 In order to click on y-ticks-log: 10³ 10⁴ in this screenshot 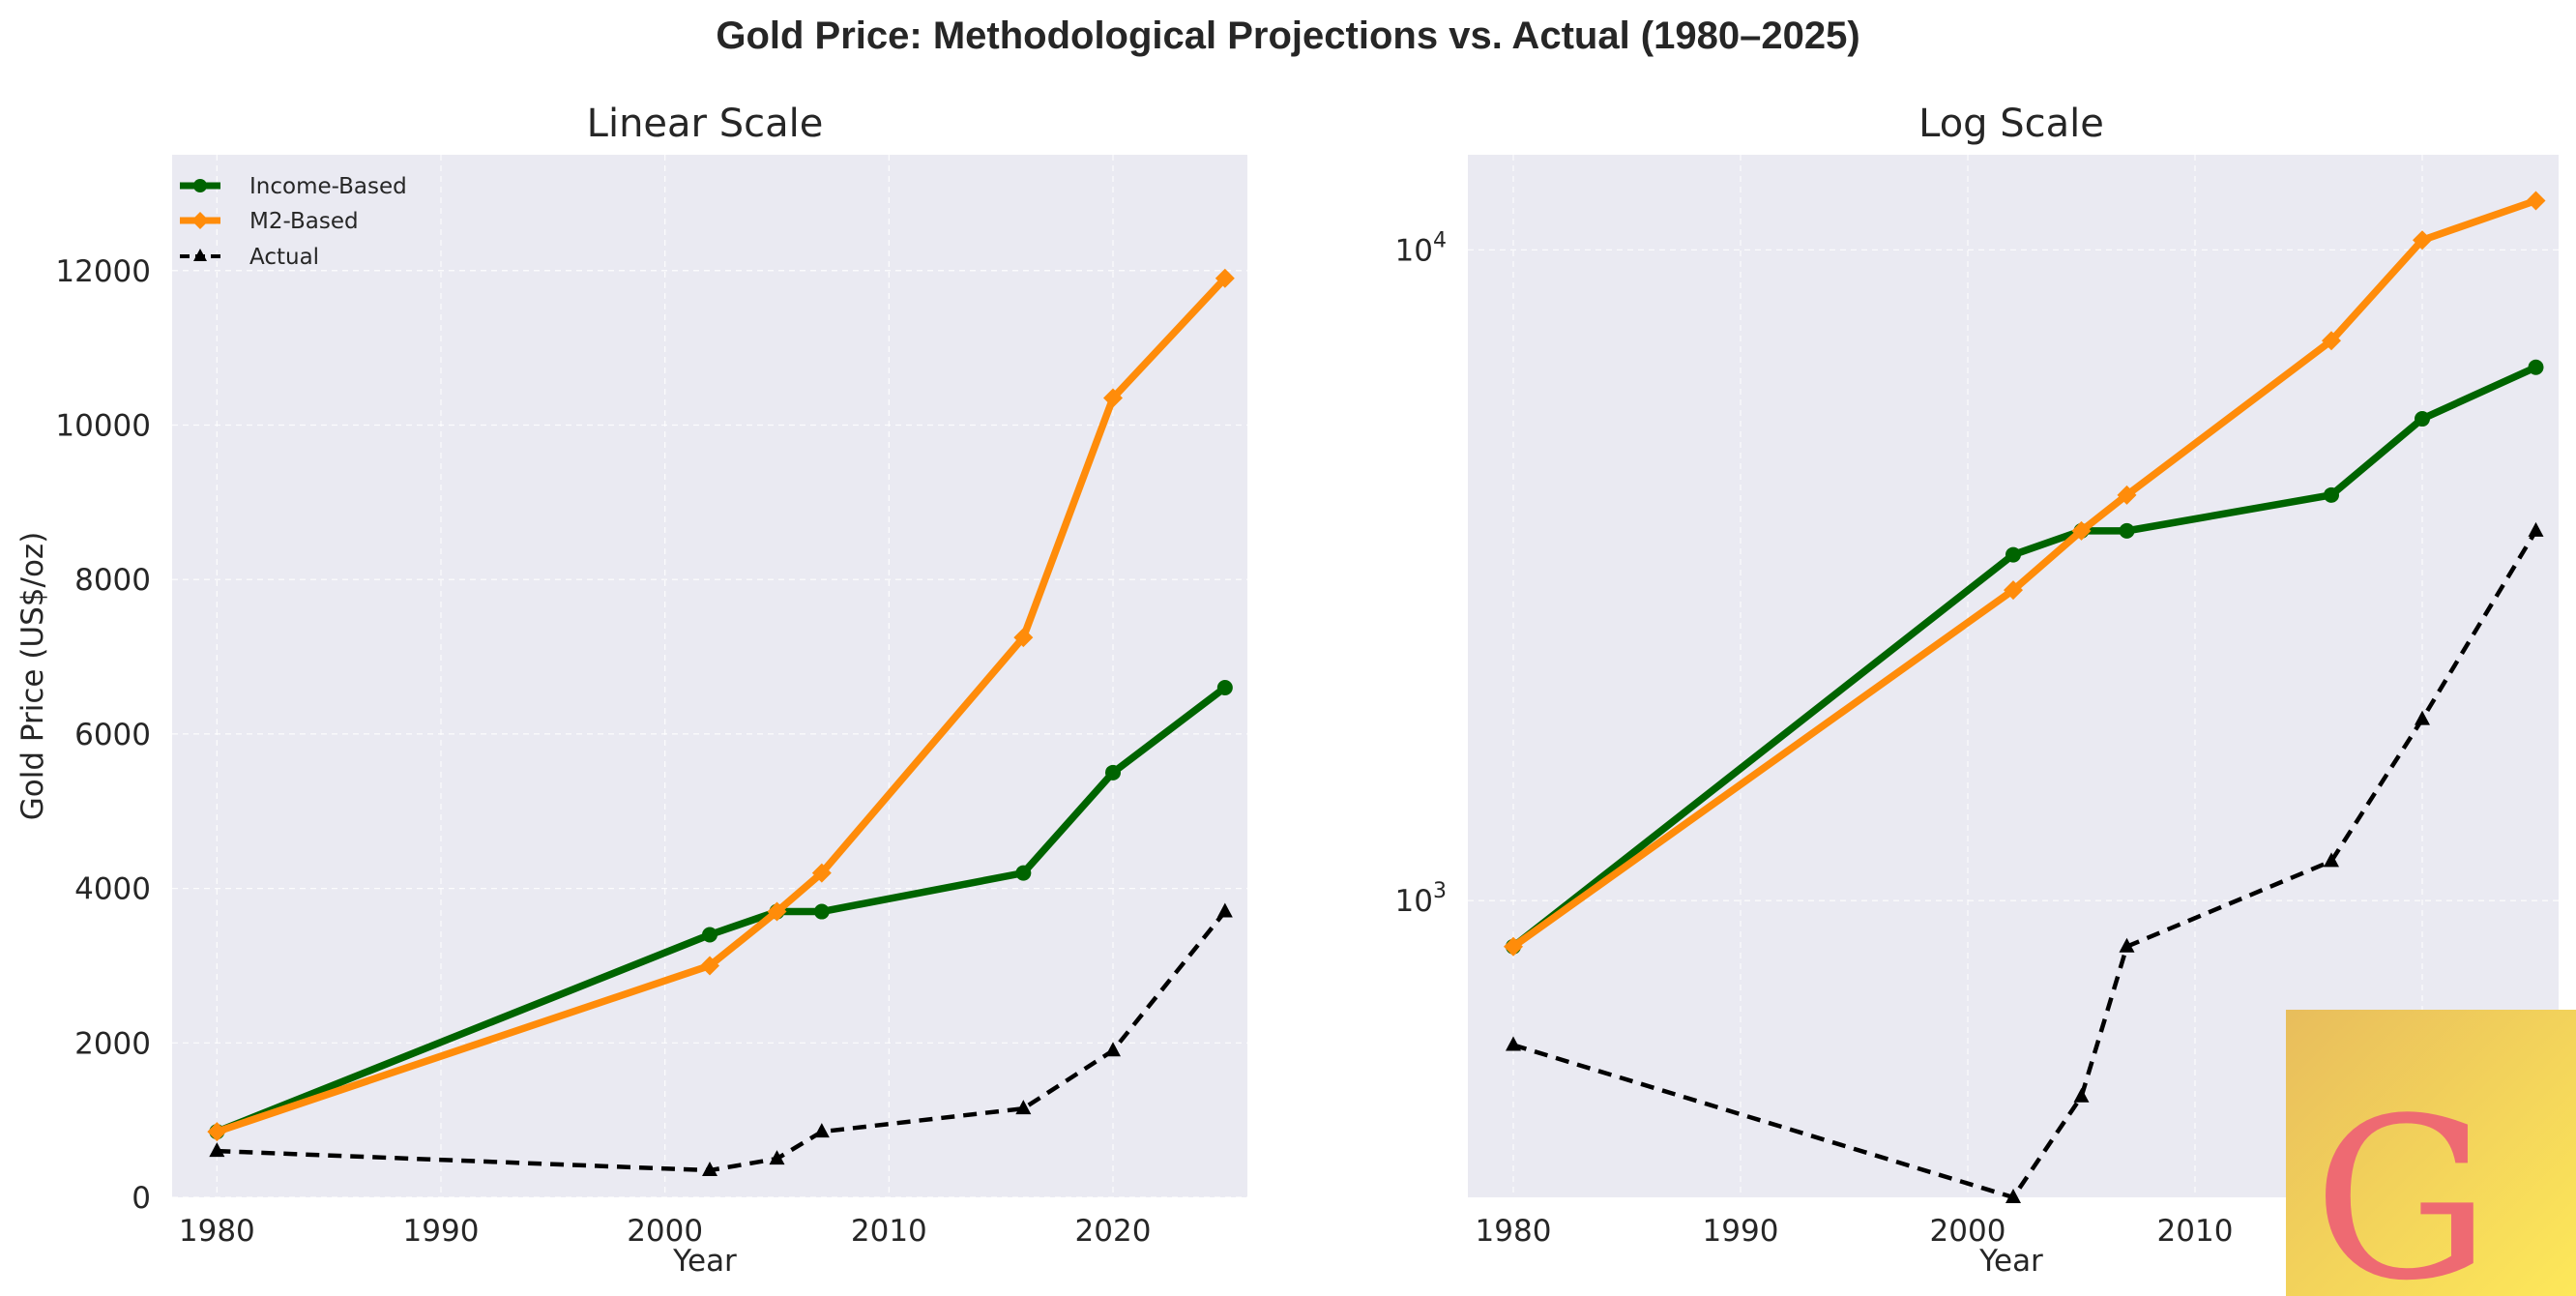, I will do `click(1421, 573)`.